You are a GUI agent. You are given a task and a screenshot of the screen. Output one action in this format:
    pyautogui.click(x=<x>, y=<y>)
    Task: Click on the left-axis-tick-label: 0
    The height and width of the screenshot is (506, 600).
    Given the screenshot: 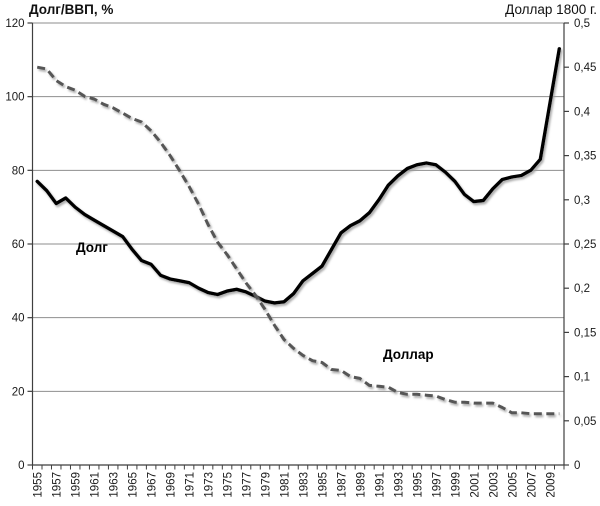 What is the action you would take?
    pyautogui.click(x=21, y=466)
    